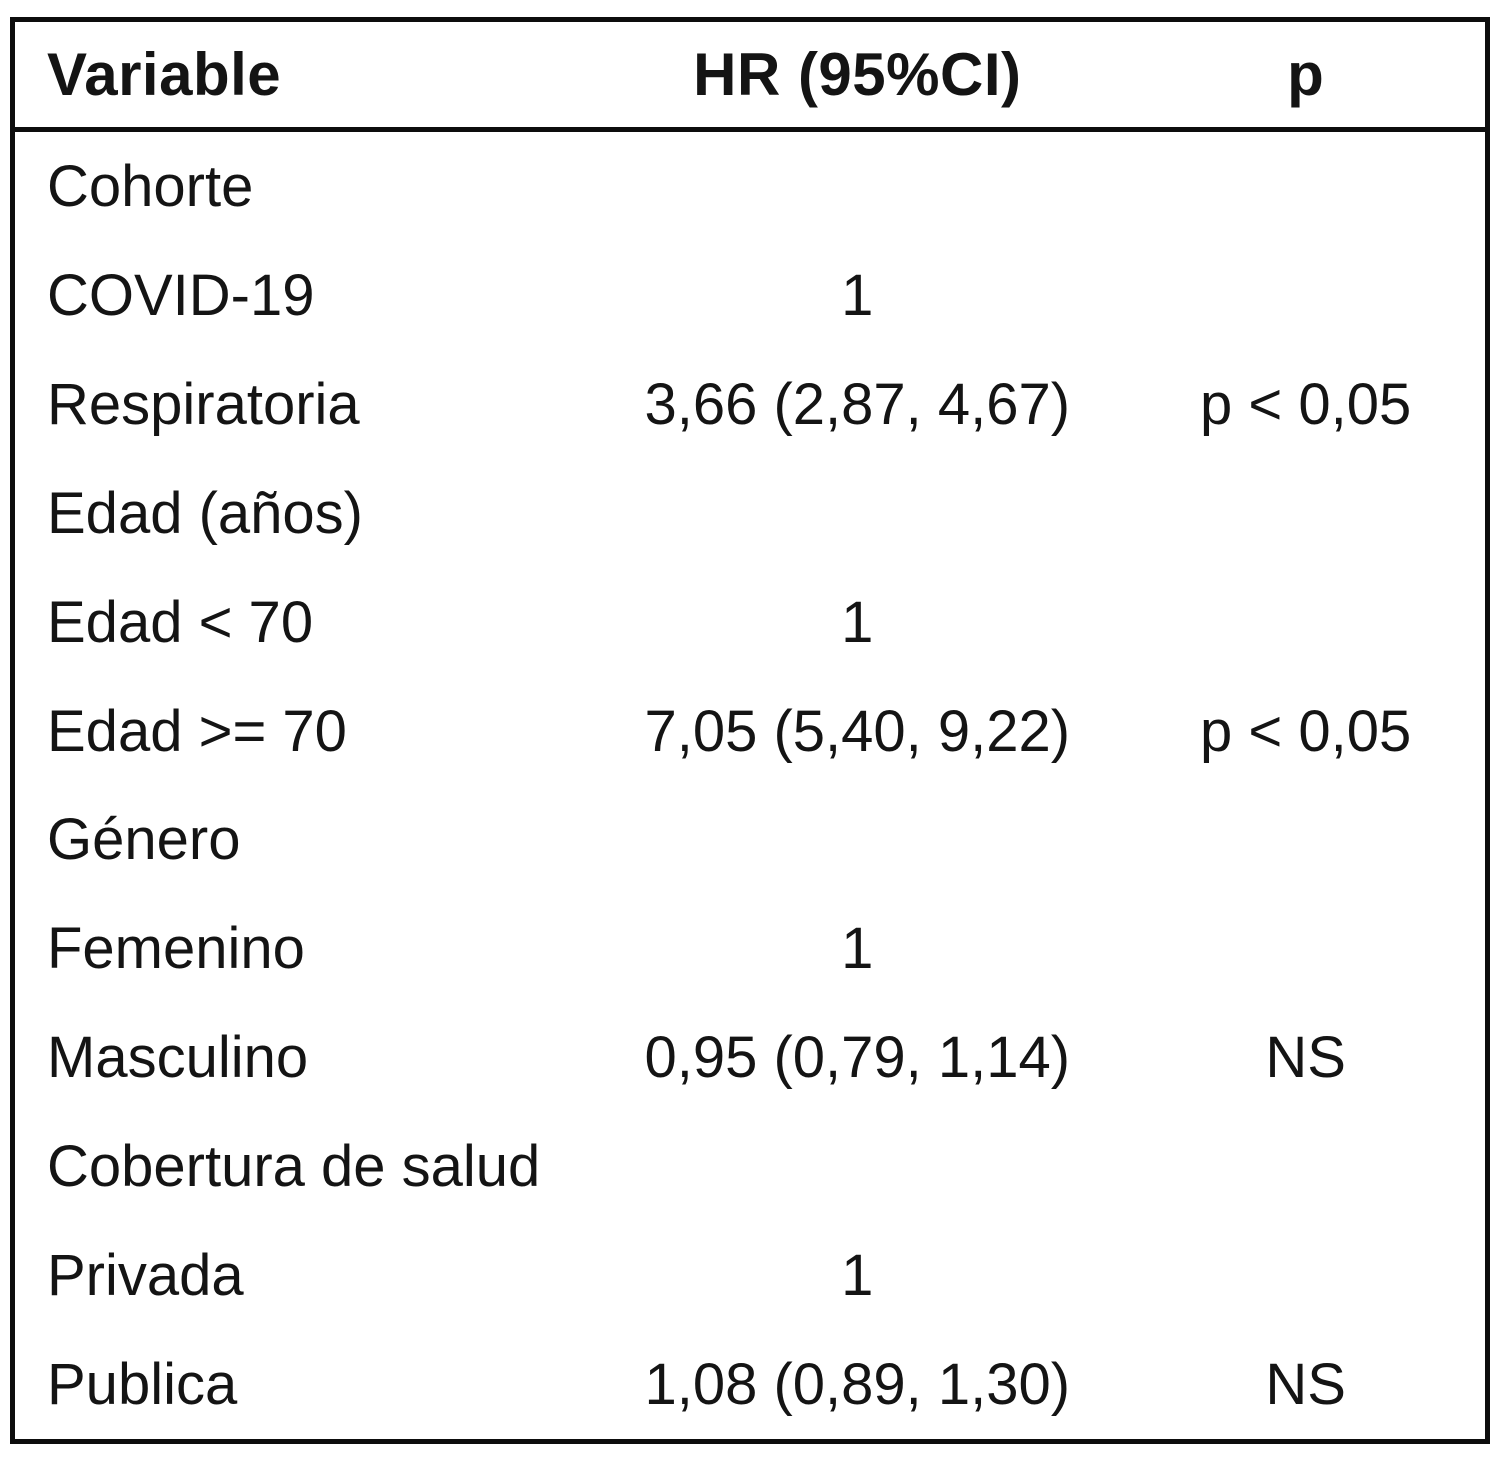 This screenshot has width=1500, height=1458. I want to click on table-row: Publica 1,08 (0,89, 1,30) NS, so click(750, 1384).